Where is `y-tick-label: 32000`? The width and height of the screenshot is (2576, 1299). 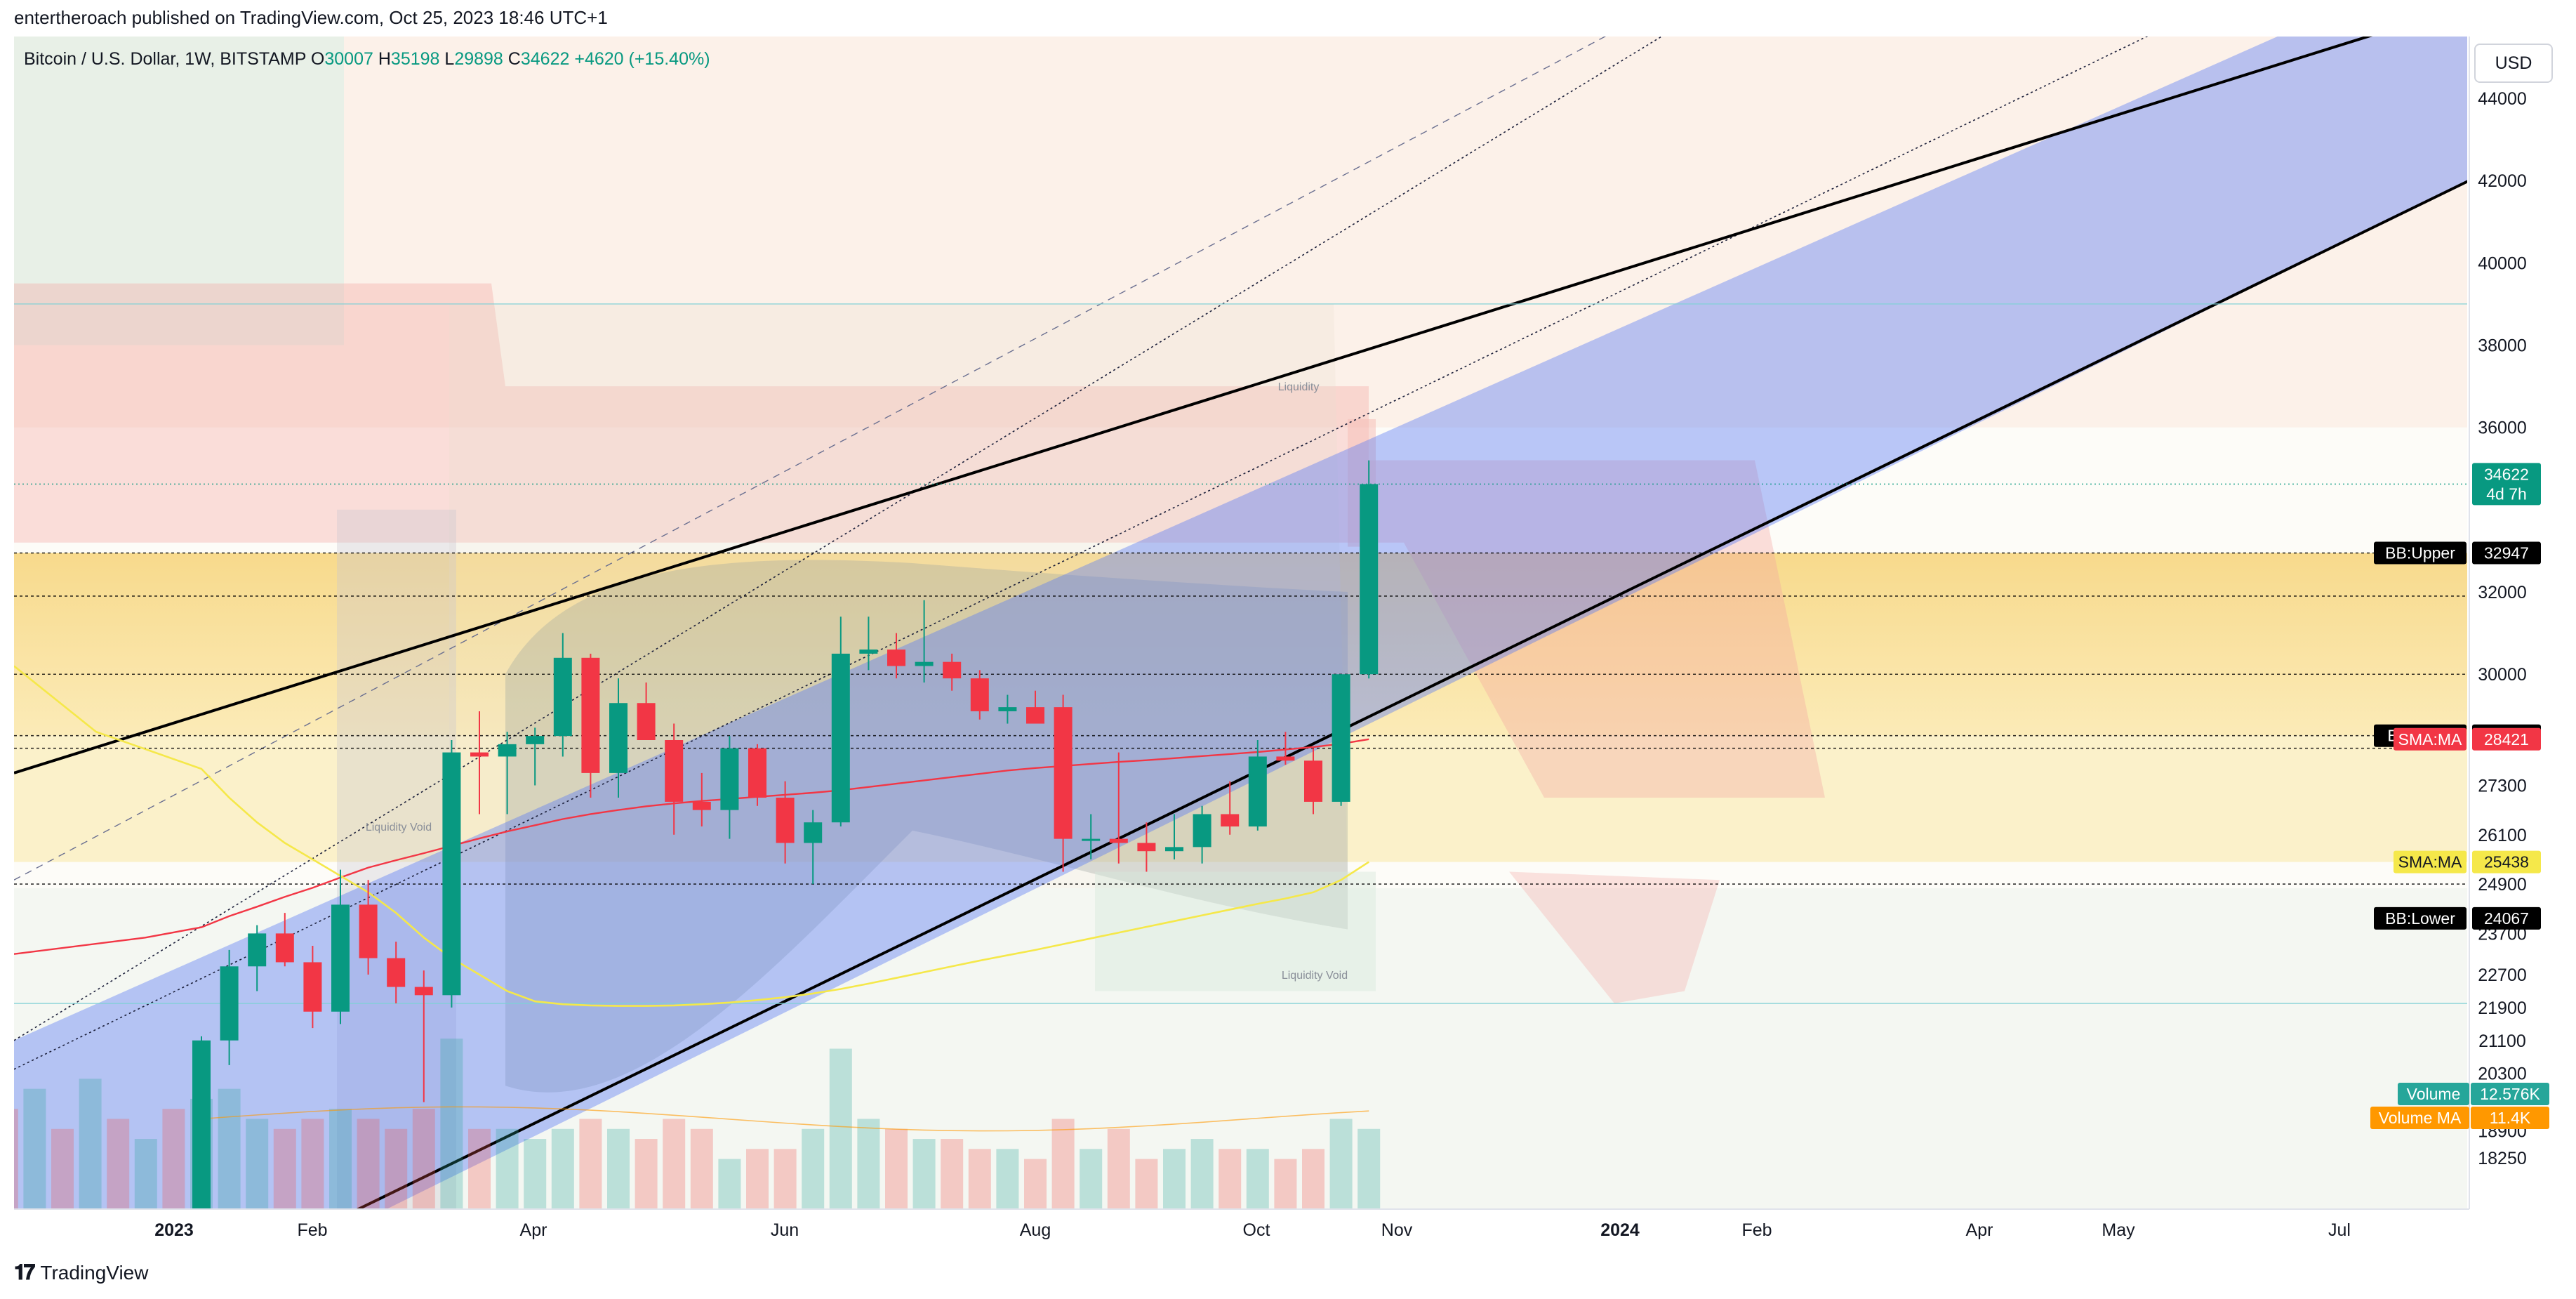
y-tick-label: 32000 is located at coordinates (2503, 592).